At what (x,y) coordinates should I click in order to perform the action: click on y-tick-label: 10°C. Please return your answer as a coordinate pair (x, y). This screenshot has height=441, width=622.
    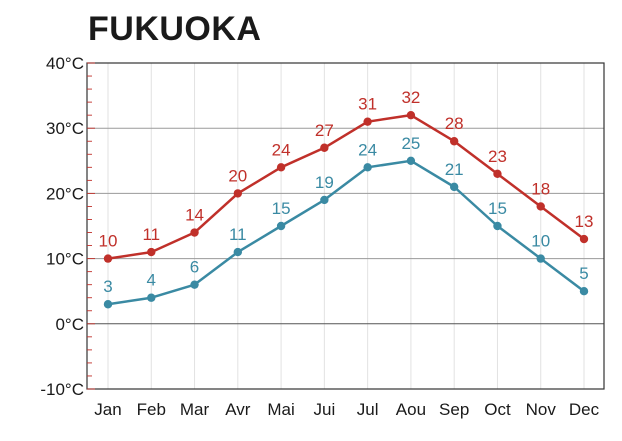
    Looking at the image, I should click on (65, 259).